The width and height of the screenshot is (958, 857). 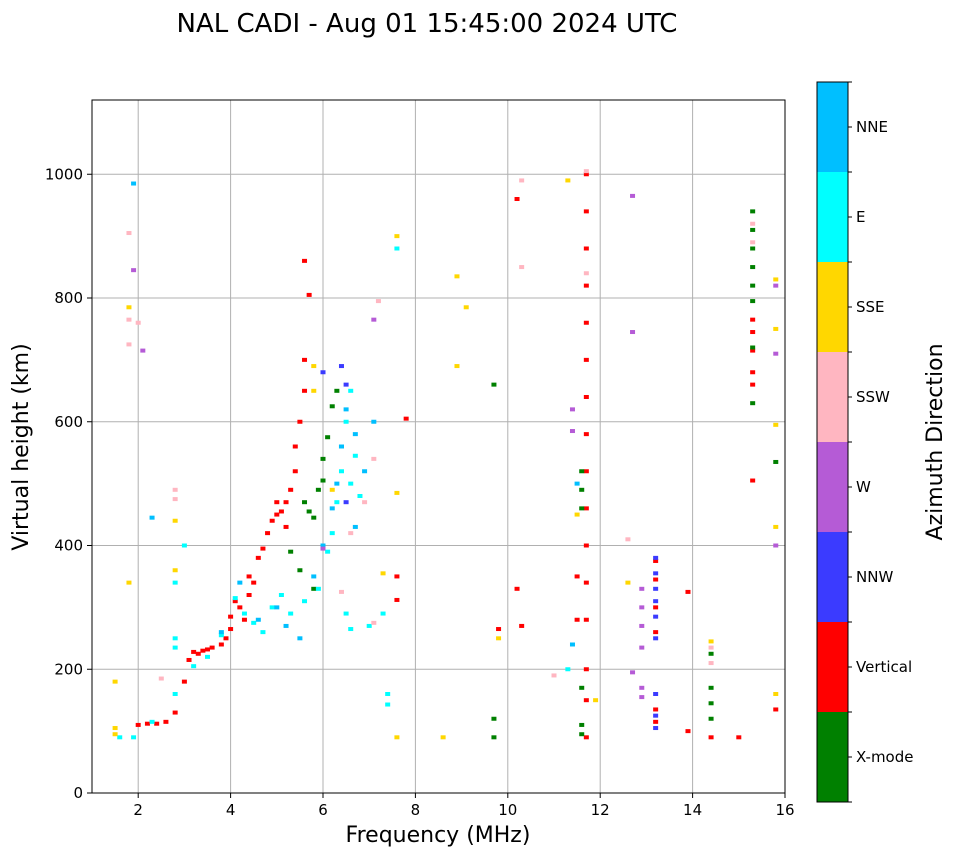 I want to click on x-tick-label: 12, so click(x=600, y=810).